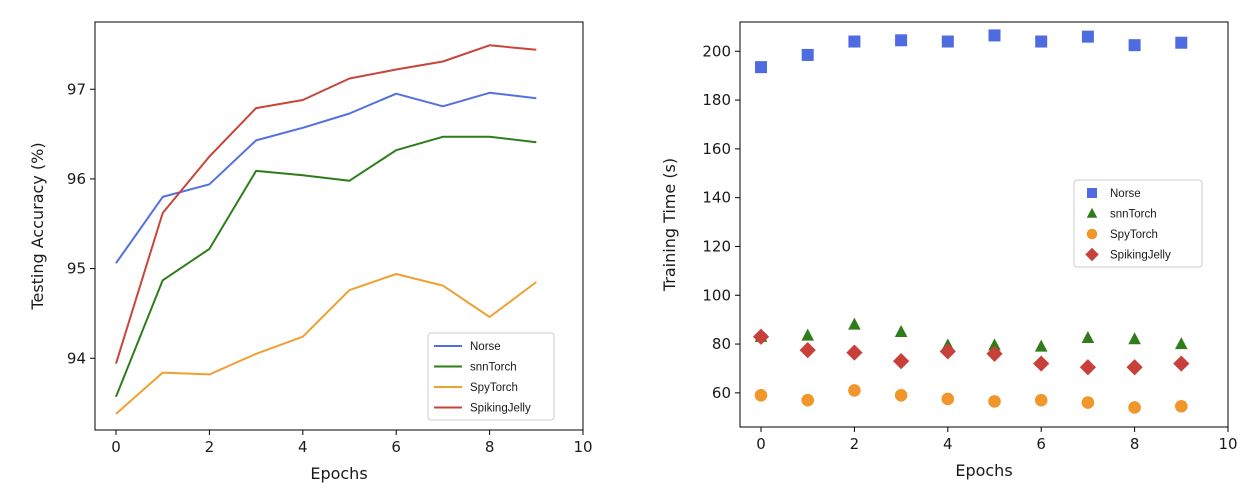 This screenshot has height=495, width=1250. What do you see at coordinates (716, 149) in the screenshot?
I see `y-tick-label: 160` at bounding box center [716, 149].